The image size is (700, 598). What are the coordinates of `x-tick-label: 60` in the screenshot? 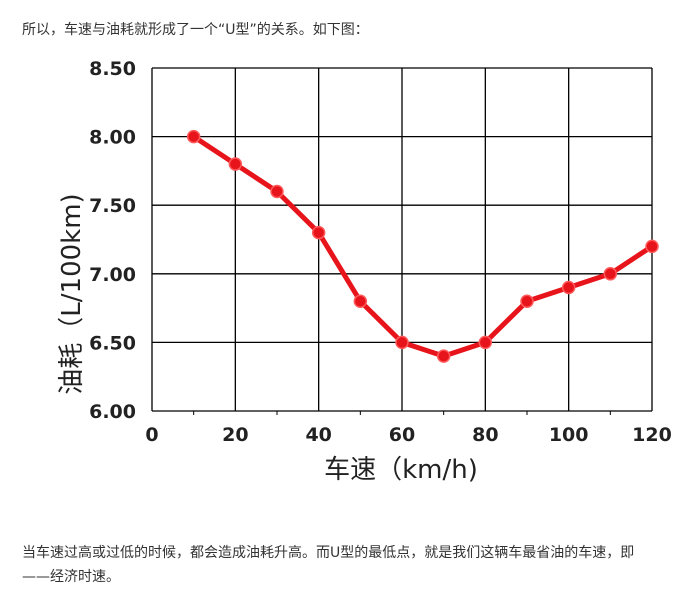 It's located at (402, 435).